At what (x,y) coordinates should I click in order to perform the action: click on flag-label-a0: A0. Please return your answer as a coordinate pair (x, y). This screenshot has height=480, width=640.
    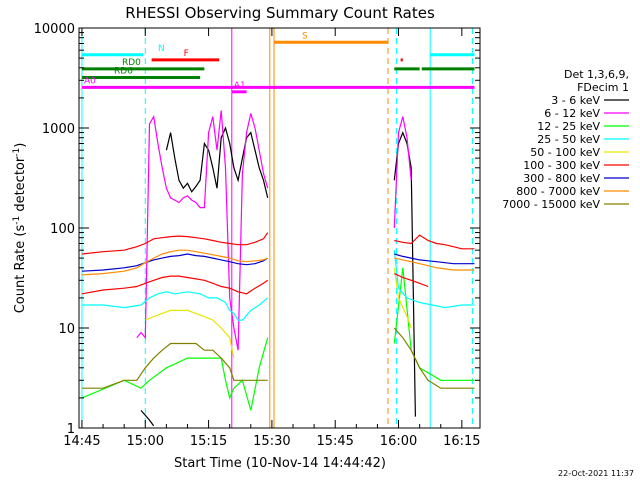
    Looking at the image, I should click on (90, 81).